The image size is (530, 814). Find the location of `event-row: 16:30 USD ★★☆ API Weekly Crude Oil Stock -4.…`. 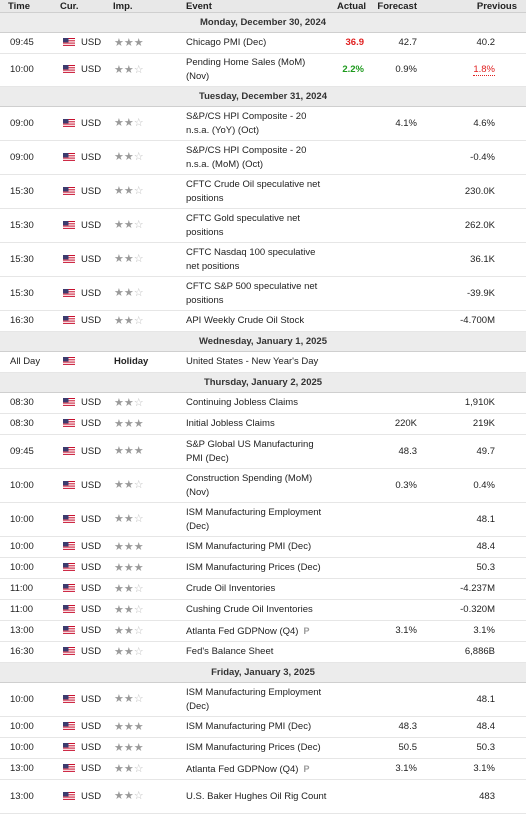

event-row: 16:30 USD ★★☆ API Weekly Crude Oil Stock -4.… is located at coordinates (263, 321).